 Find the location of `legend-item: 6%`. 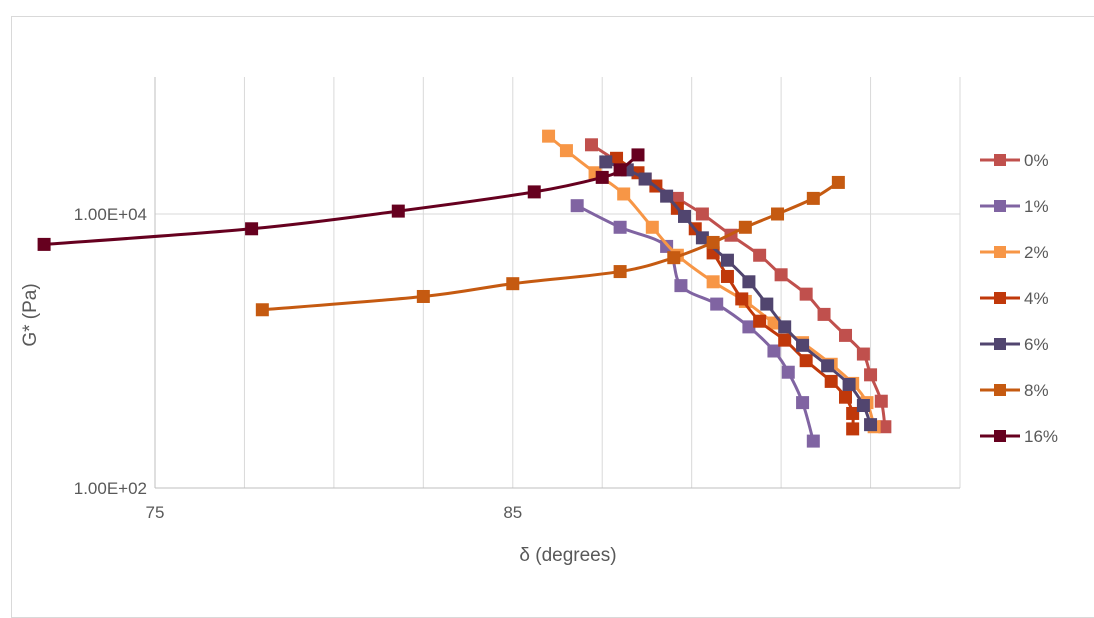

legend-item: 6% is located at coordinates (1014, 344).